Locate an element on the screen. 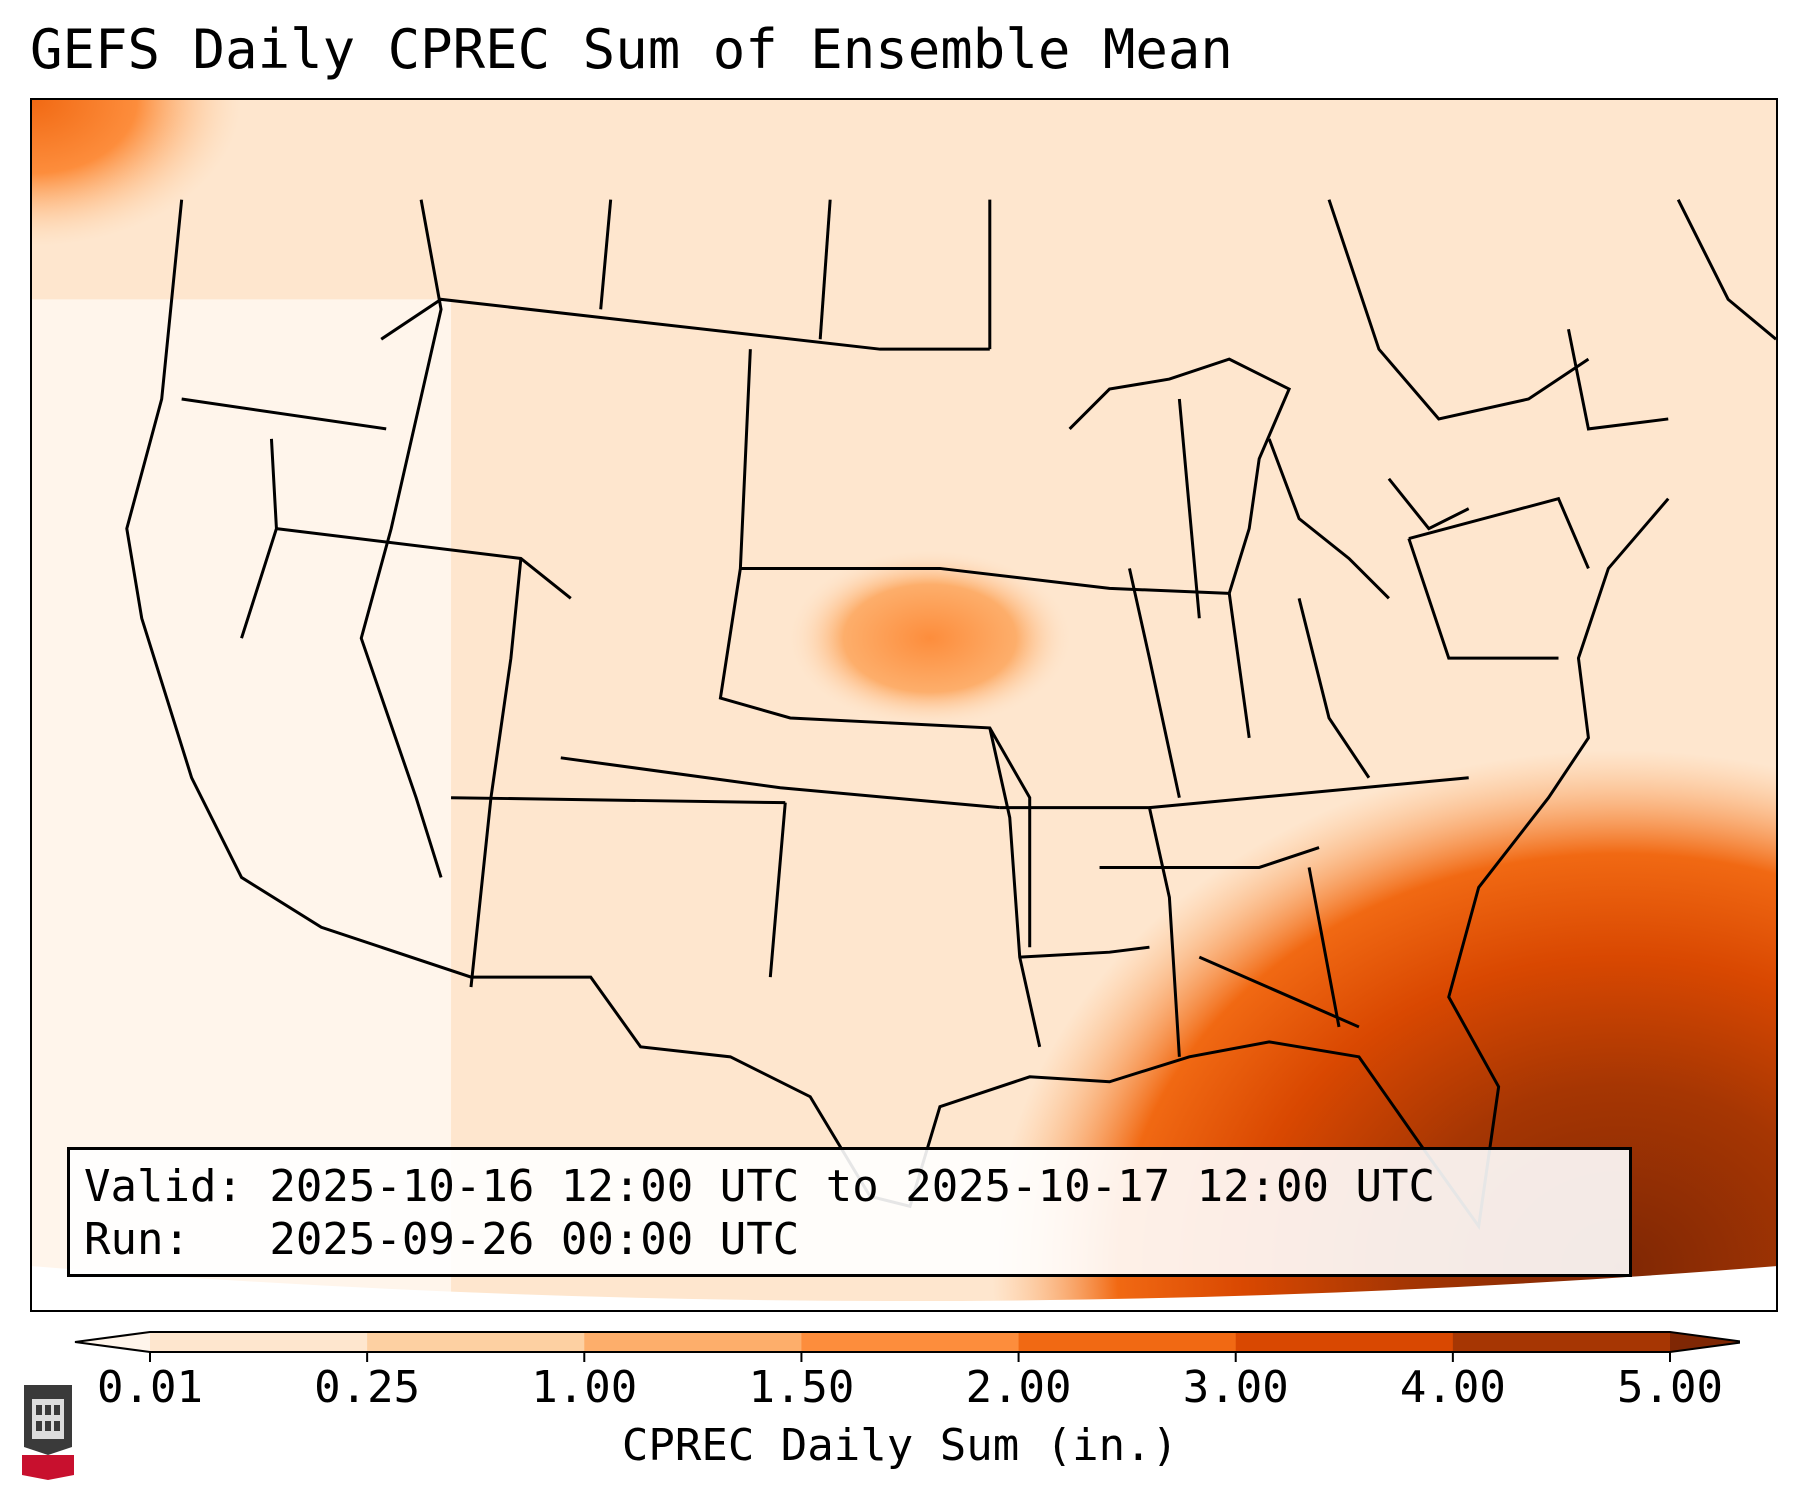  colorbar-tick-label: 0.01 is located at coordinates (150, 1387).